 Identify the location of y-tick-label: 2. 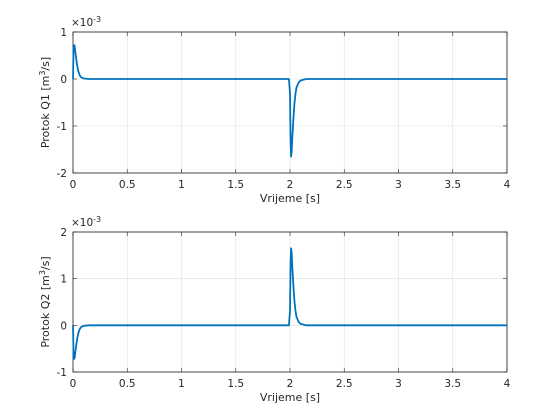
(63, 233).